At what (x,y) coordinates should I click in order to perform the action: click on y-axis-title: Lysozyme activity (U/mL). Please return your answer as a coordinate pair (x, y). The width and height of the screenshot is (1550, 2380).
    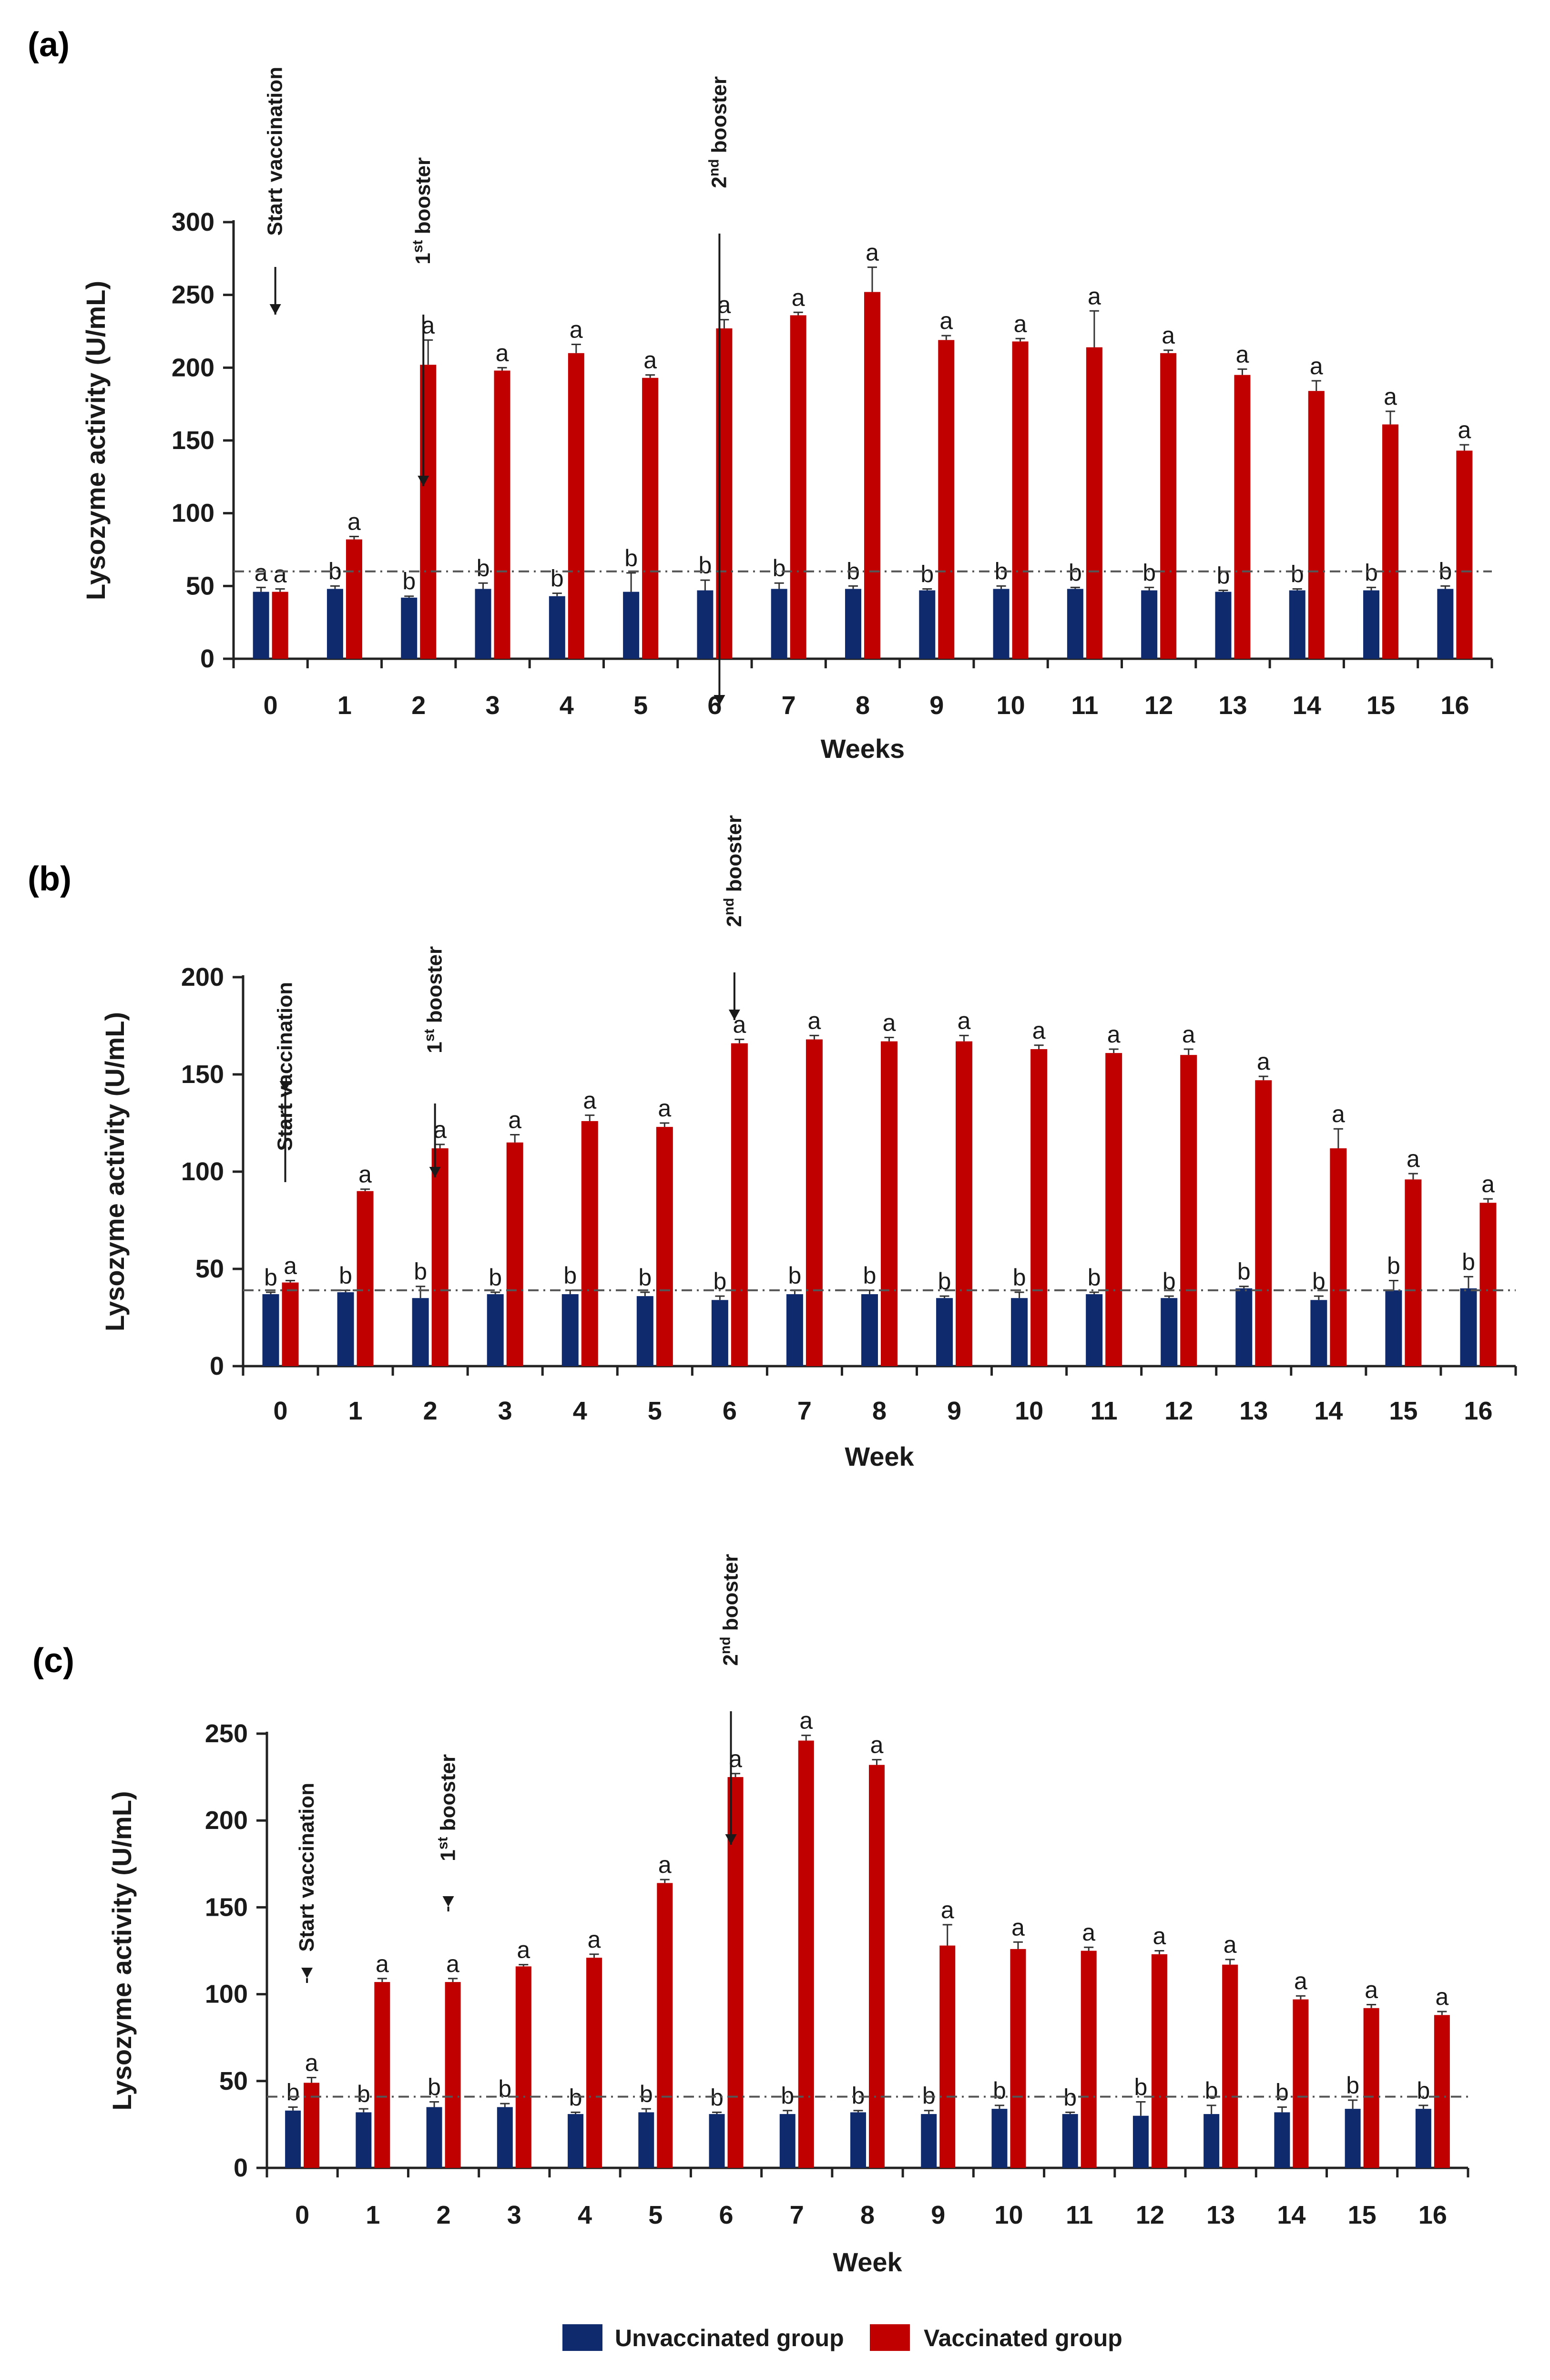
    Looking at the image, I should click on (122, 1950).